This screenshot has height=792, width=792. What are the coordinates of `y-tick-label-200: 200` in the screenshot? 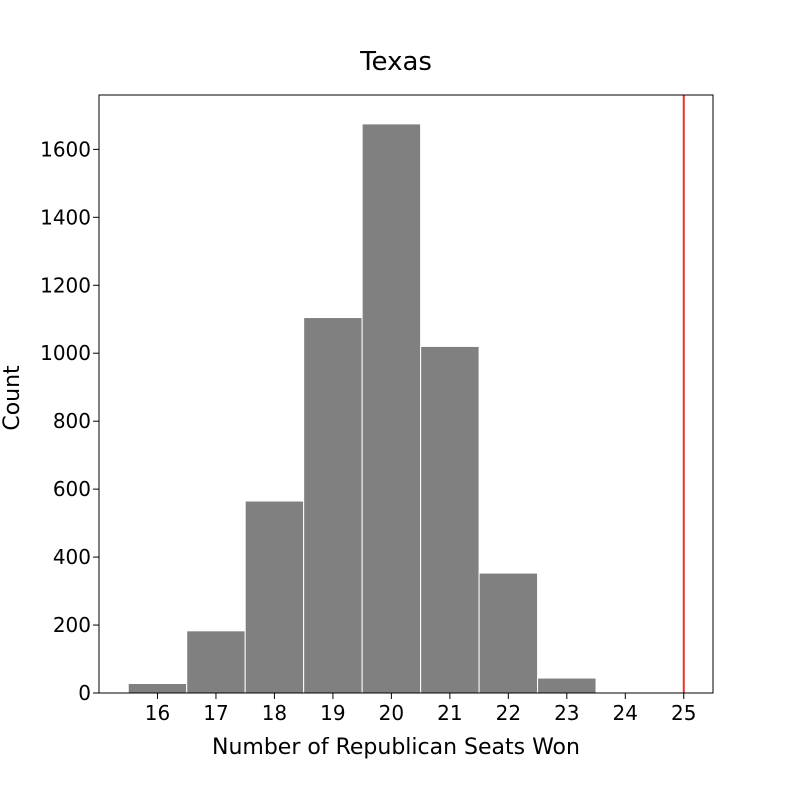 It's located at (72, 625).